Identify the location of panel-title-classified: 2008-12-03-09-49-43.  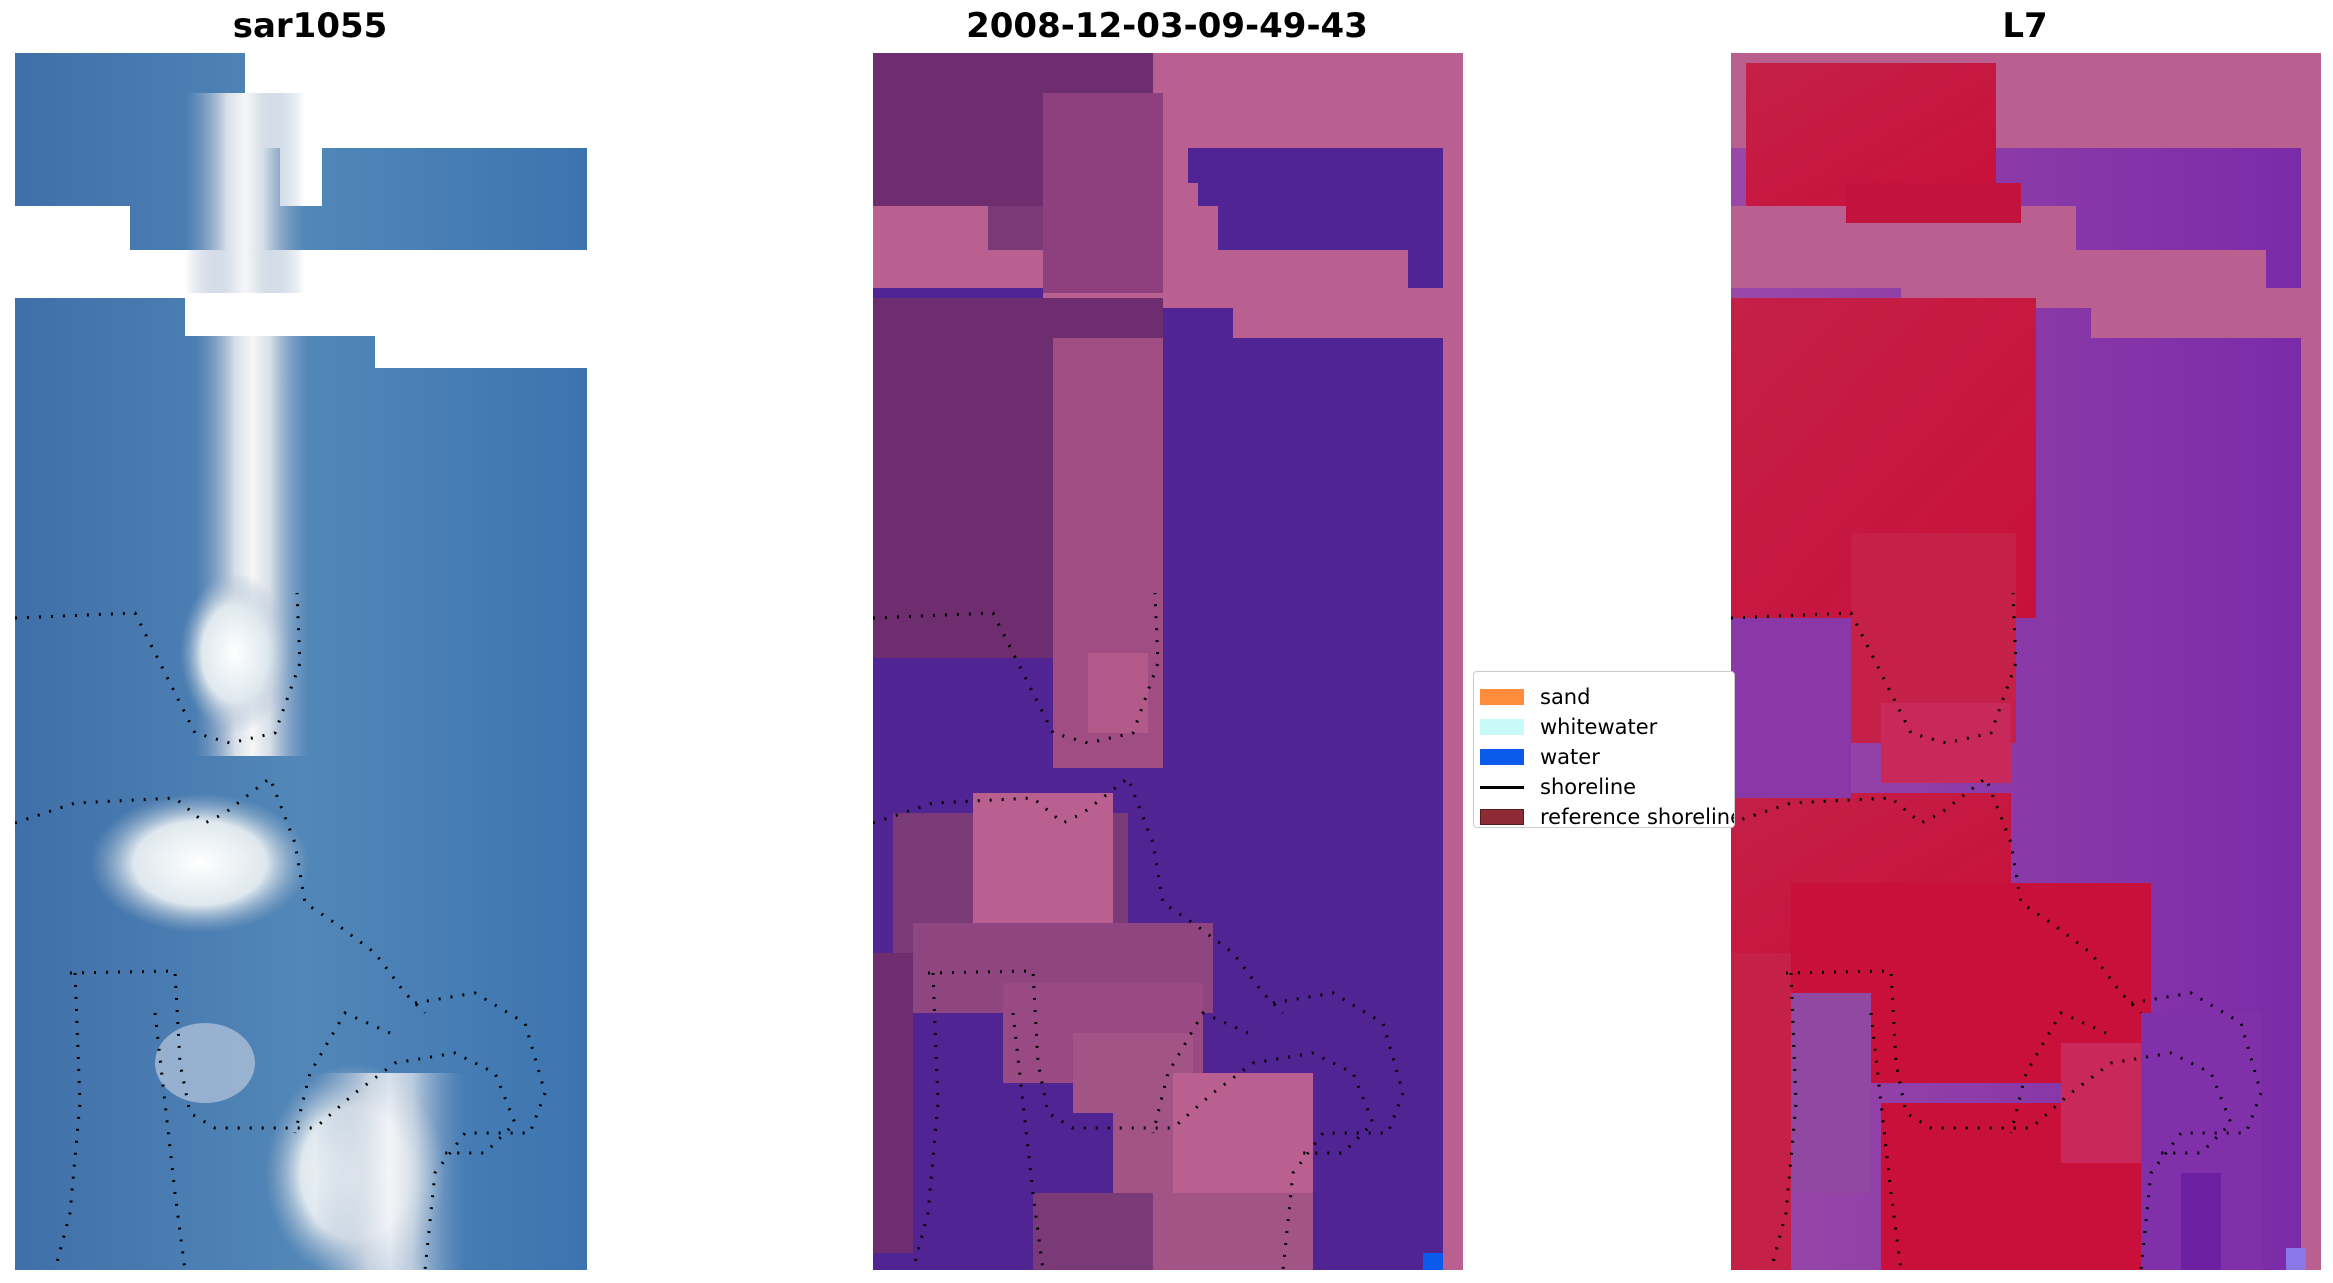
(1167, 26).